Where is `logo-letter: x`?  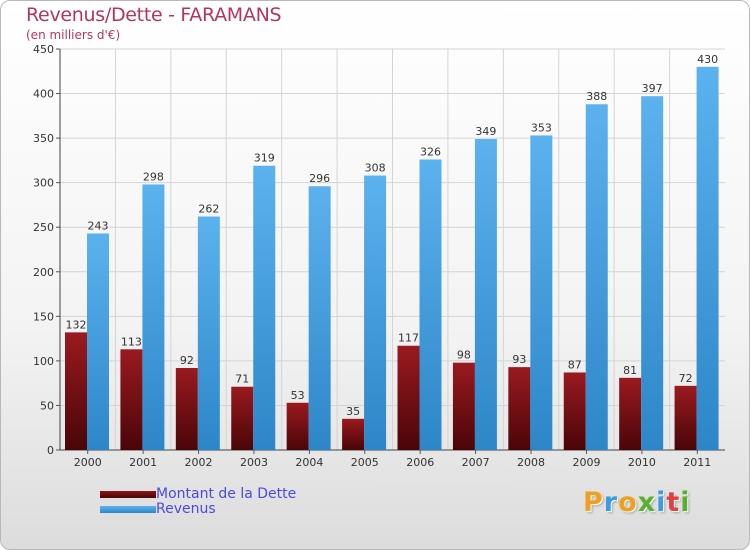 logo-letter: x is located at coordinates (647, 502).